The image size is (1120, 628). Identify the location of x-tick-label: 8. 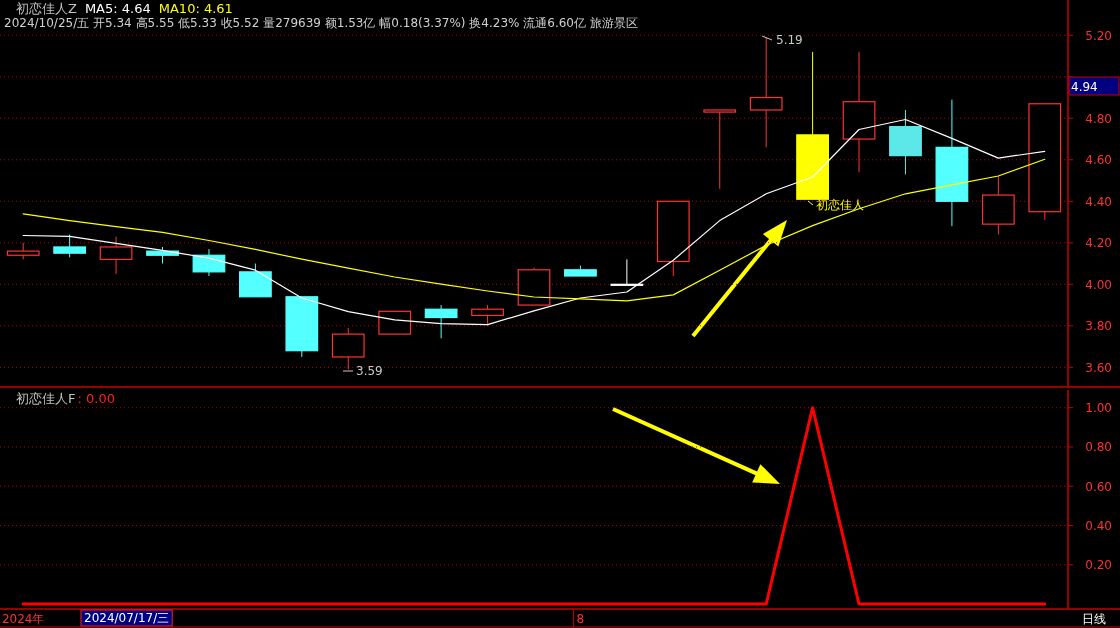
(580, 619).